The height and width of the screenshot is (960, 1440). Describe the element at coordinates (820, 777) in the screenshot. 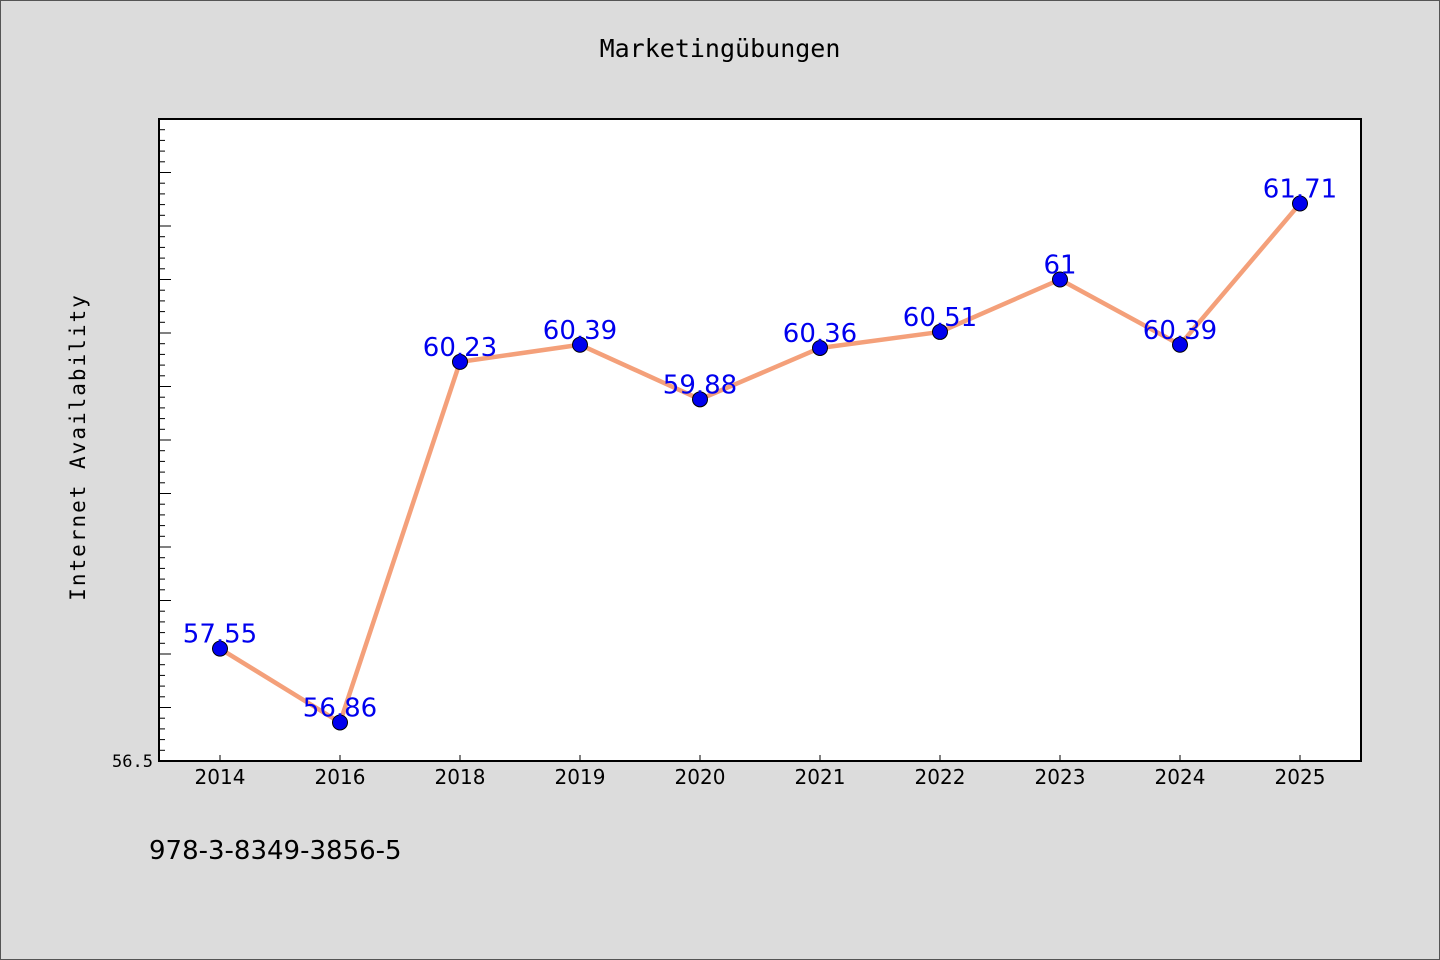

I see `x-tick-label: 2021` at that location.